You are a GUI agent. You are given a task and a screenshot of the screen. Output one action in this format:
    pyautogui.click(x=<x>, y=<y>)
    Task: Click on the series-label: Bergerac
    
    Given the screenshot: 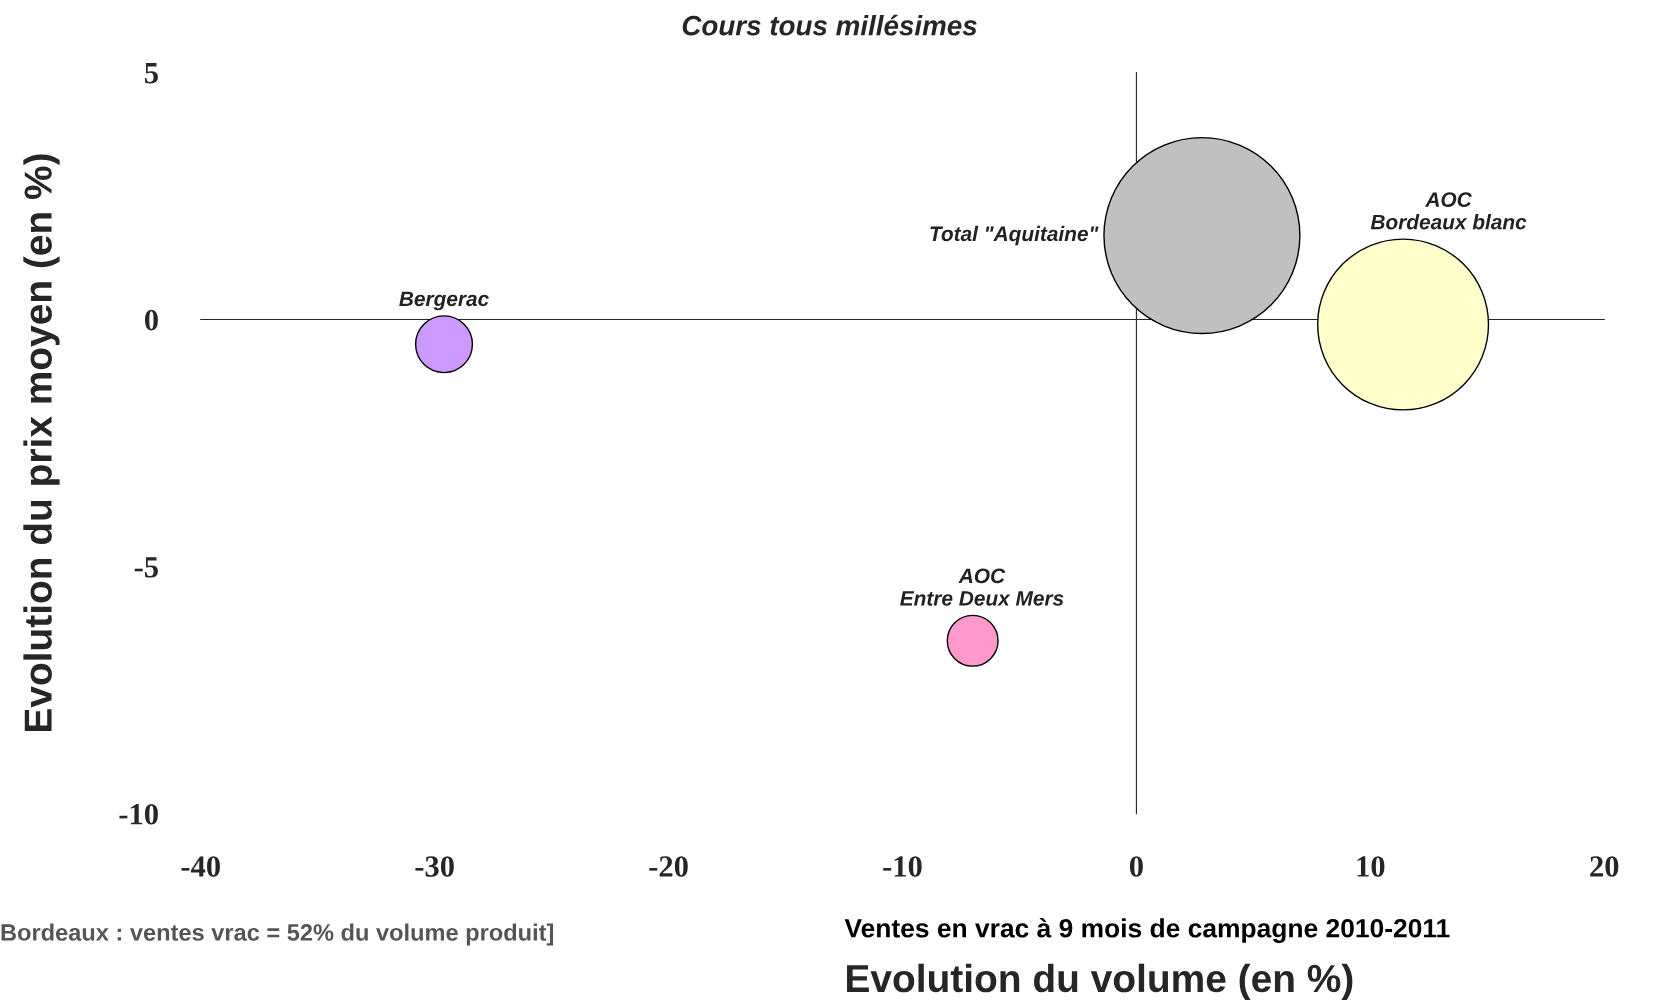 What is the action you would take?
    pyautogui.click(x=444, y=301)
    